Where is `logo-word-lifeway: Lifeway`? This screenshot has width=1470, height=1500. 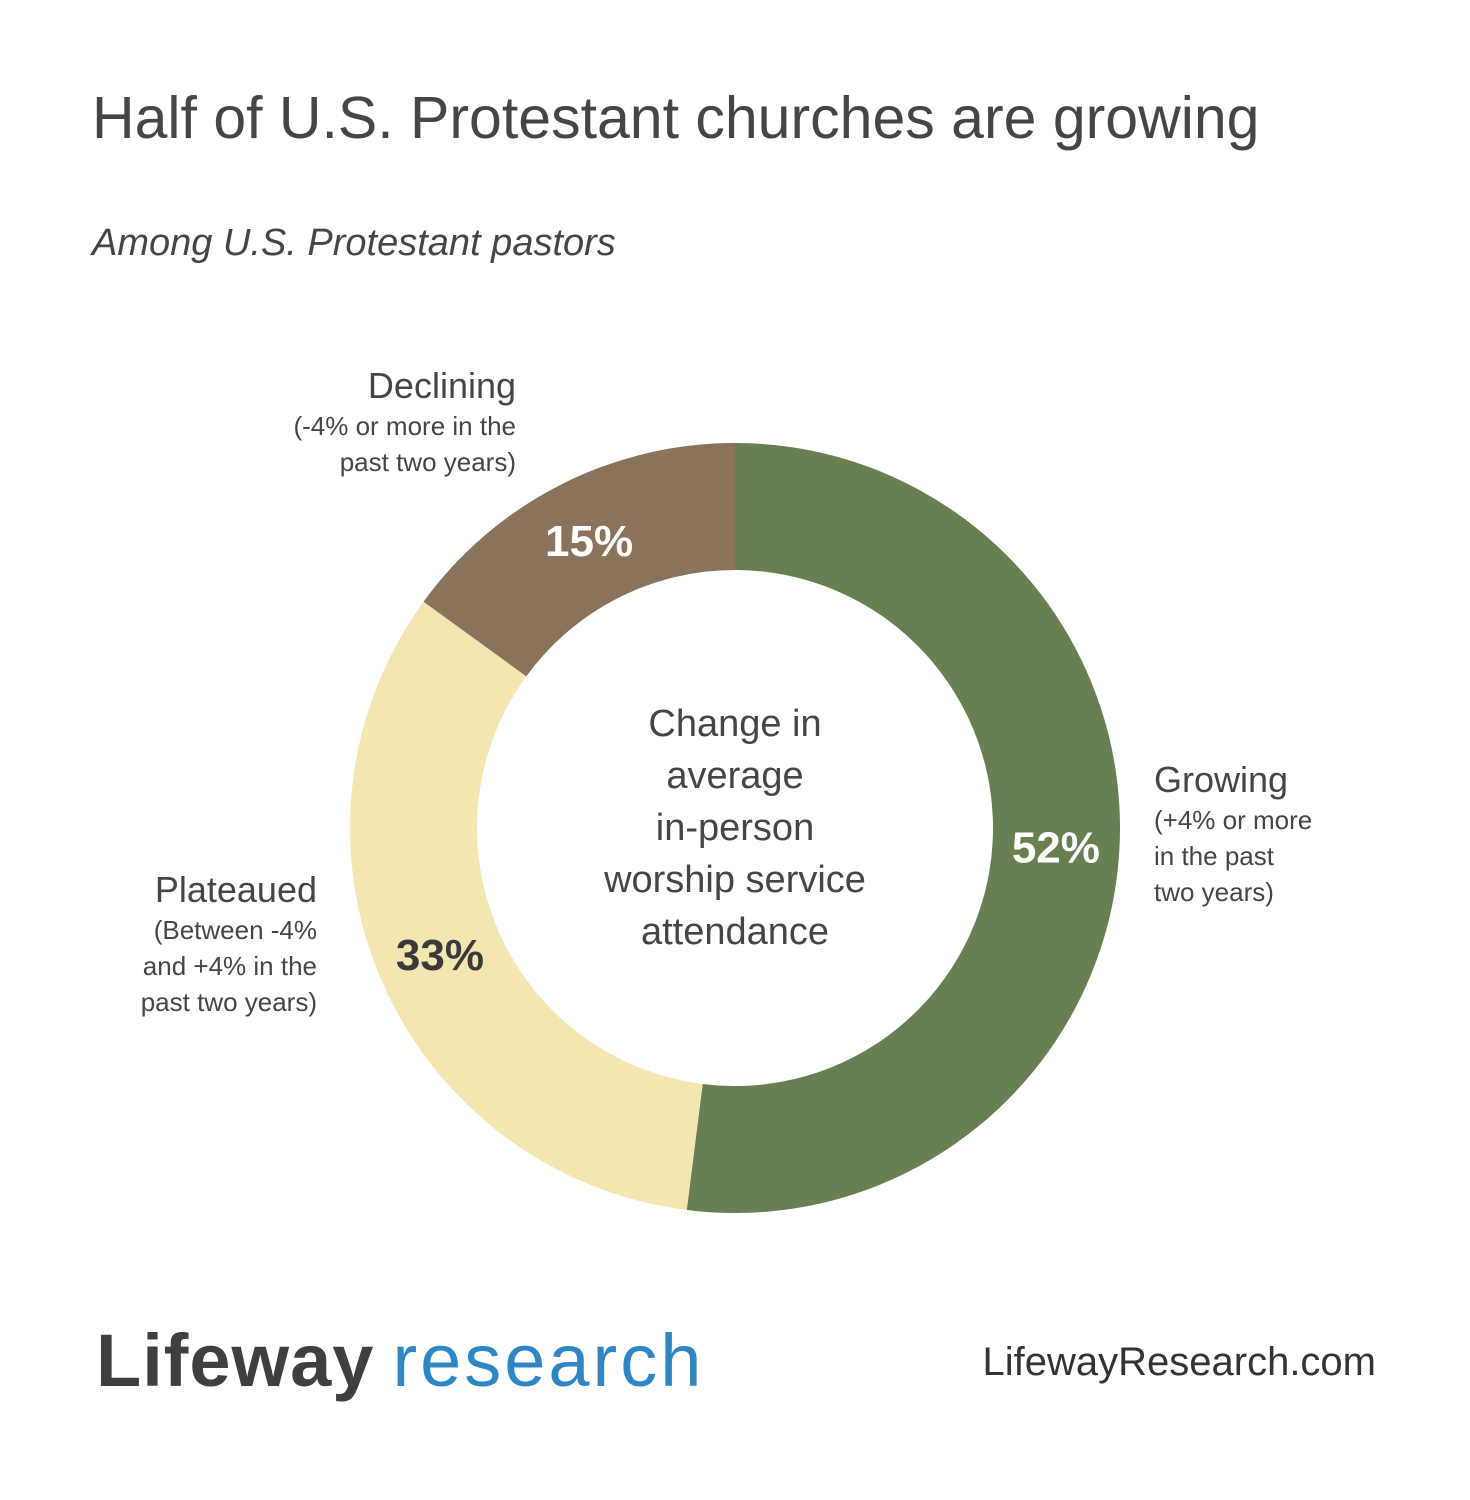 logo-word-lifeway: Lifeway is located at coordinates (235, 1360).